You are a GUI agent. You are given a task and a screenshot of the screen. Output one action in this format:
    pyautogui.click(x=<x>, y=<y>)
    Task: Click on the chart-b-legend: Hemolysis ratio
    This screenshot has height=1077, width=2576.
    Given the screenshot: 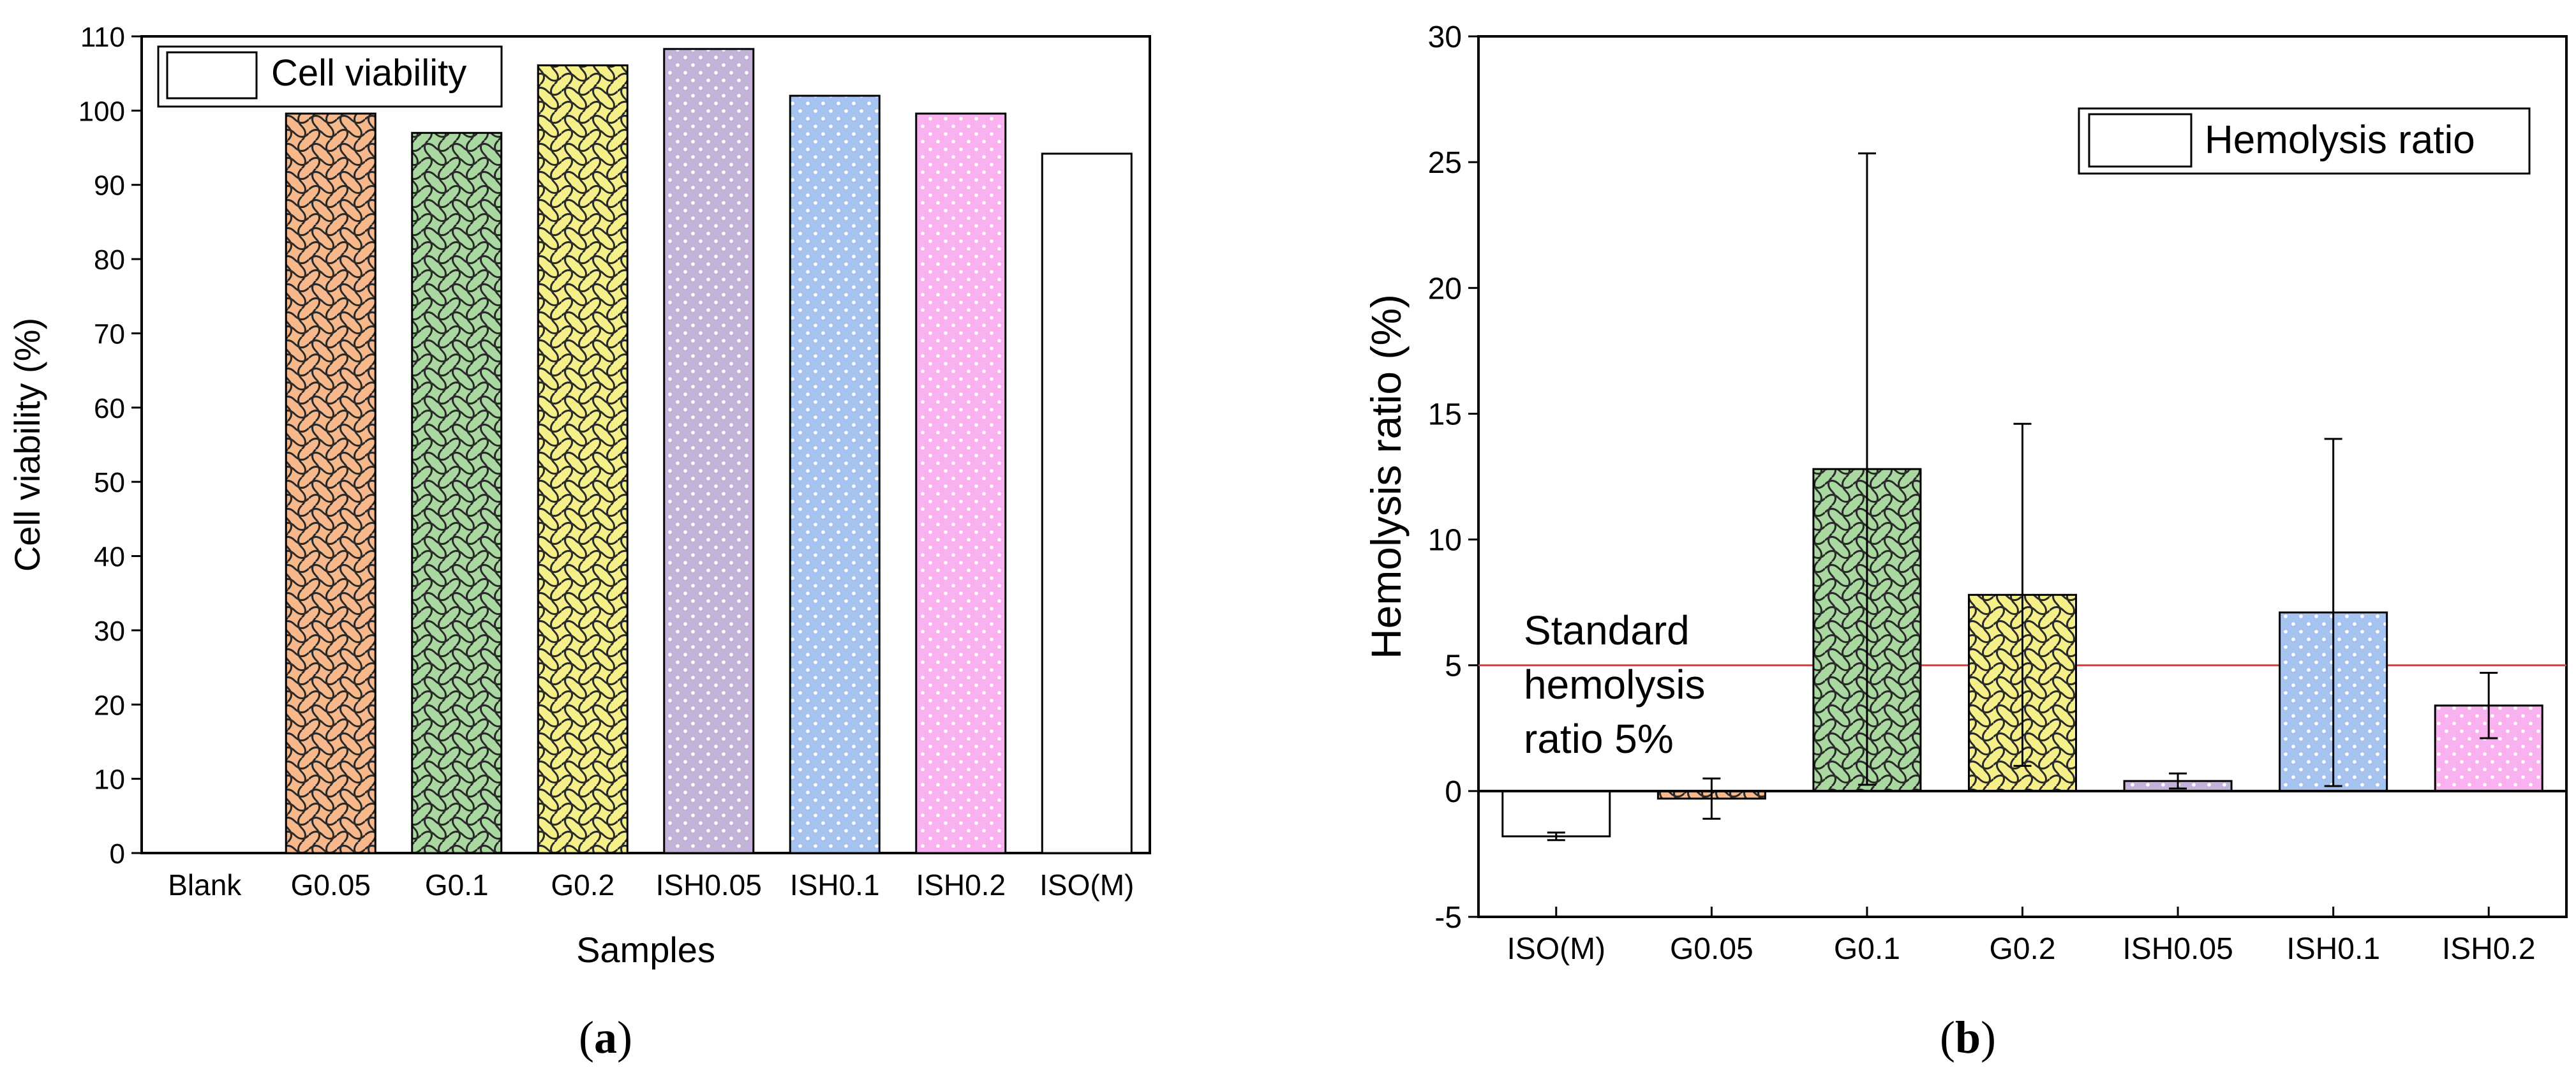 What is the action you would take?
    pyautogui.click(x=2304, y=141)
    